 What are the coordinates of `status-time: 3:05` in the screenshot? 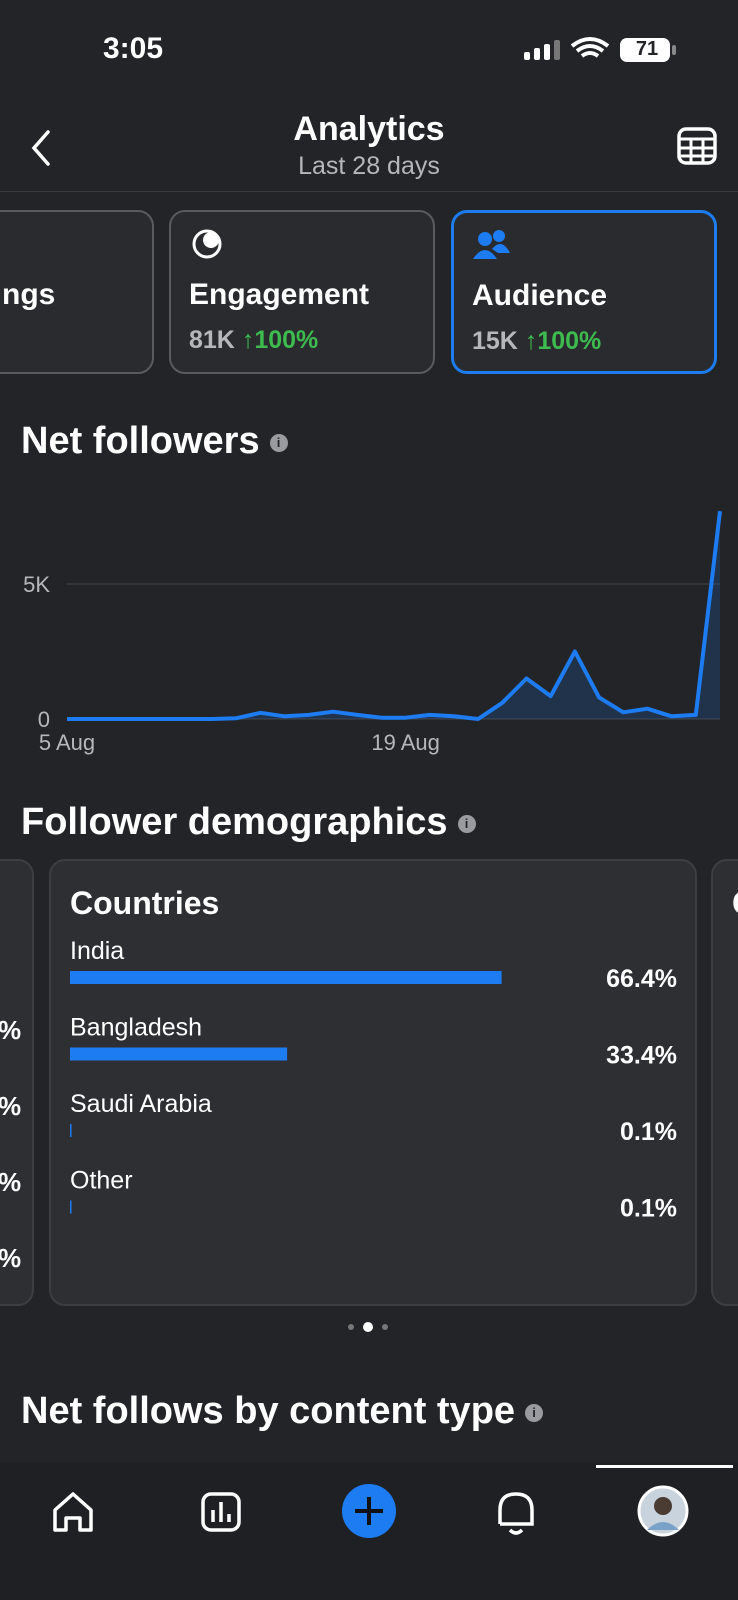 It's located at (133, 48).